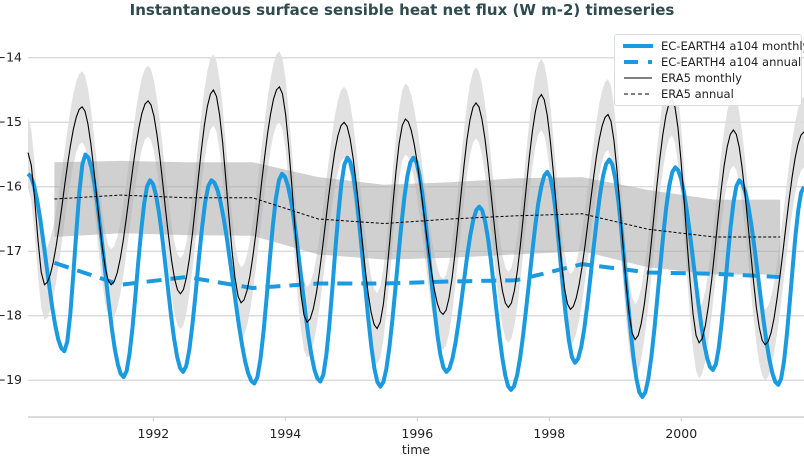 This screenshot has height=457, width=804. I want to click on legend-swatch-solid-black, so click(638, 78).